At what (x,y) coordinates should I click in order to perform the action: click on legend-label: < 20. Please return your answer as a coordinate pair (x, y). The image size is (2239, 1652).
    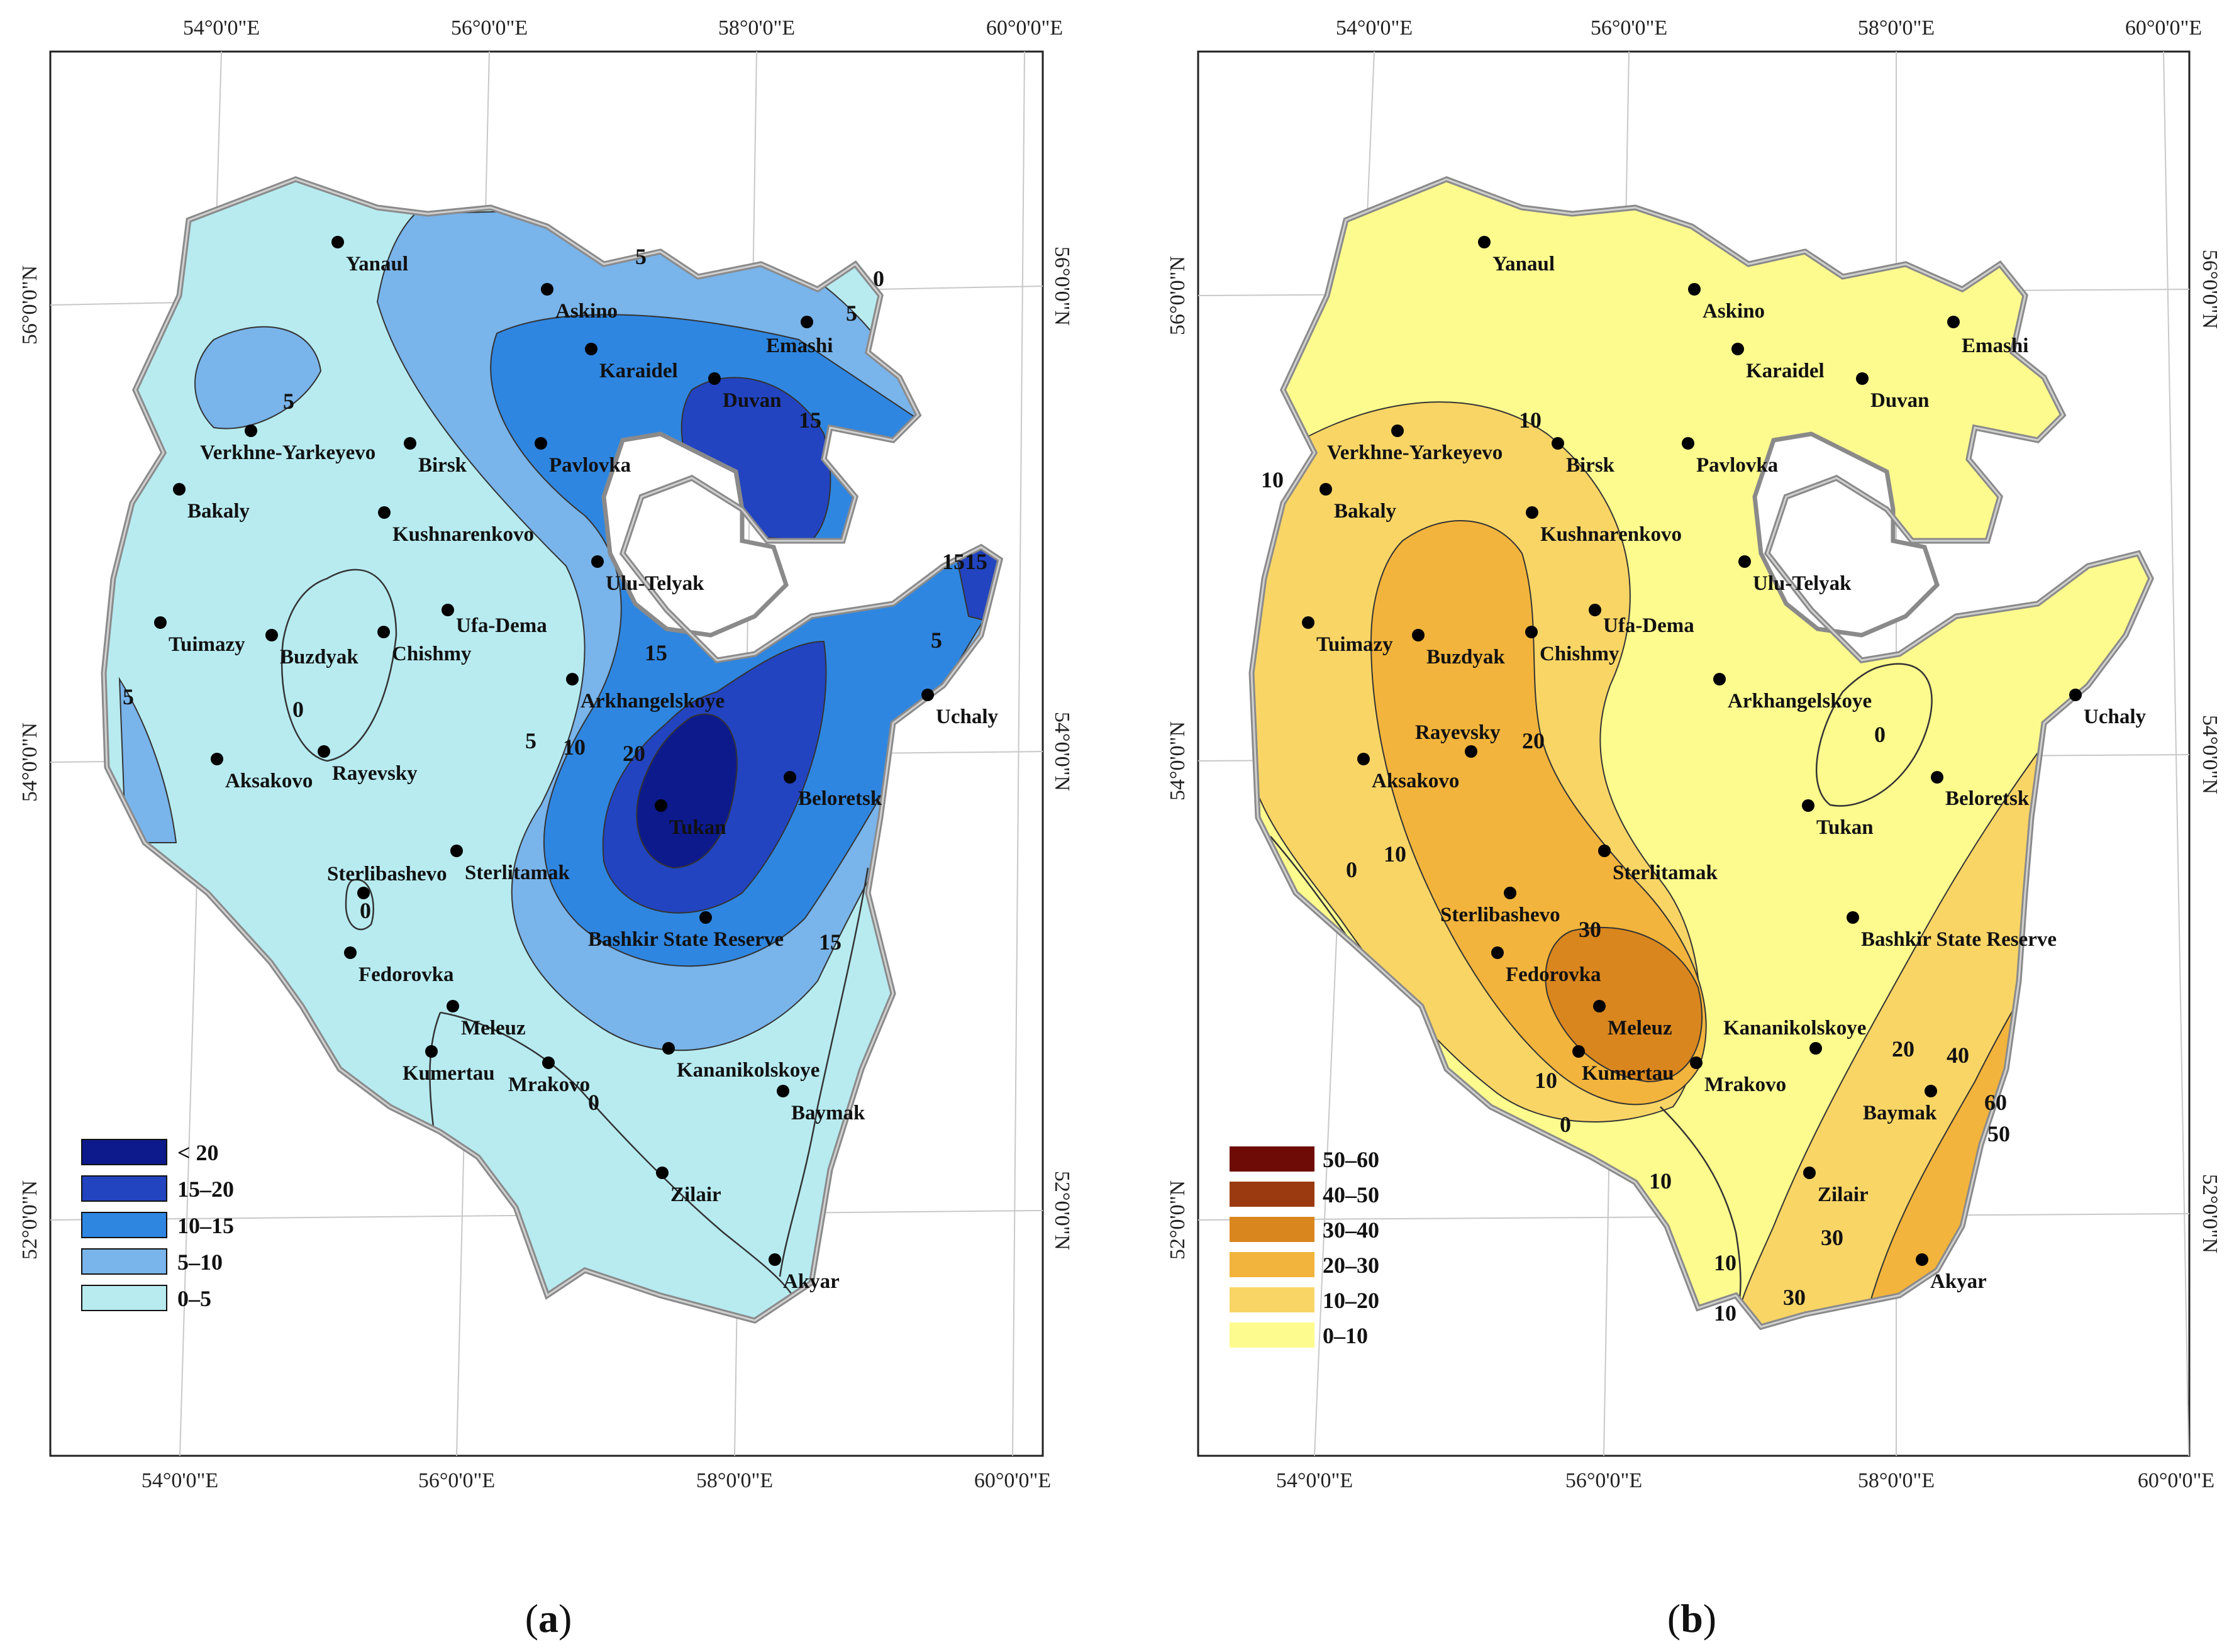
    Looking at the image, I should click on (198, 1152).